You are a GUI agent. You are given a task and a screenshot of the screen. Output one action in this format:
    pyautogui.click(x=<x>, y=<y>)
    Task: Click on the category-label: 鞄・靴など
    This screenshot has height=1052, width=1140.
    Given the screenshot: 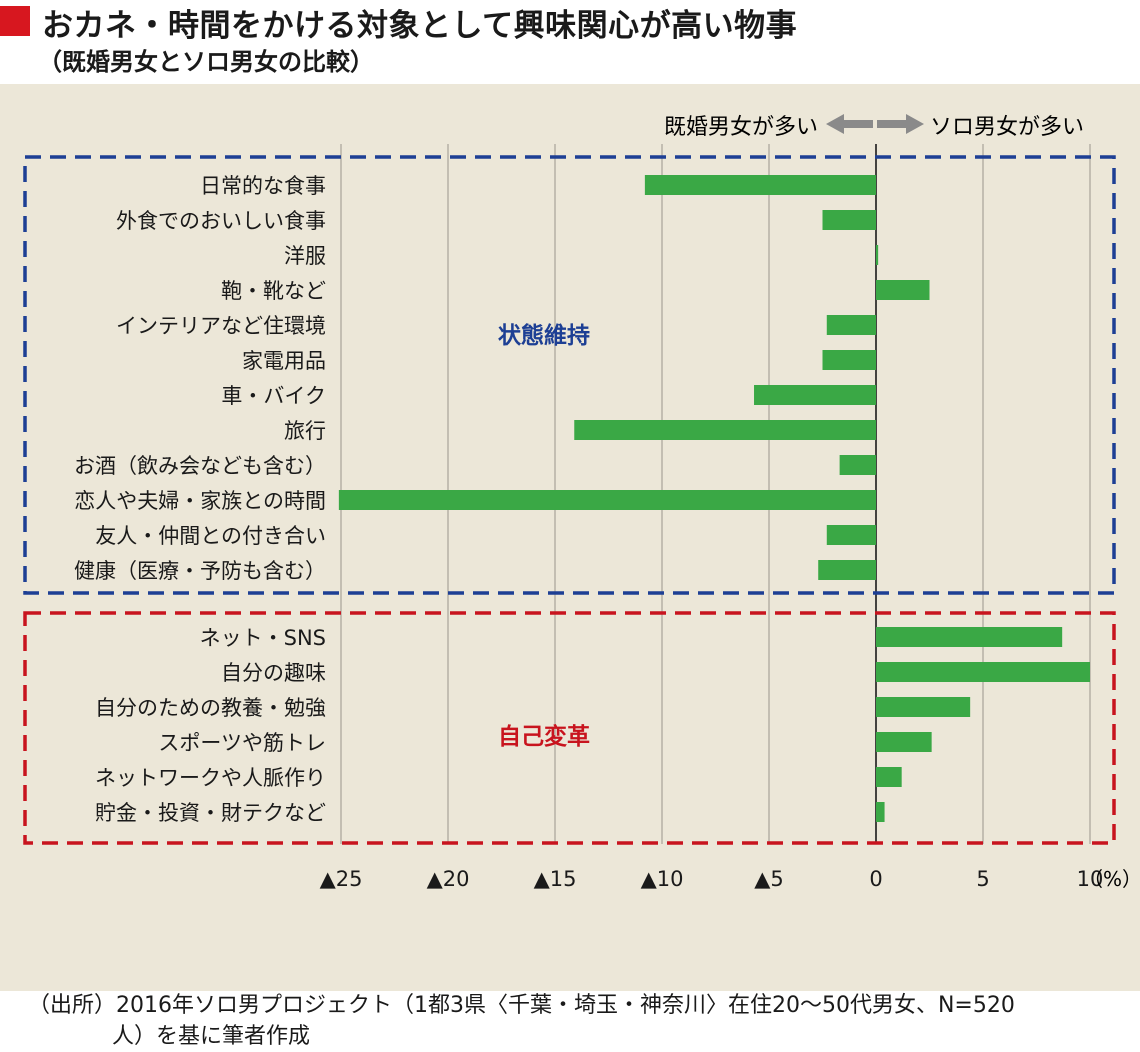 What is the action you would take?
    pyautogui.click(x=273, y=291)
    